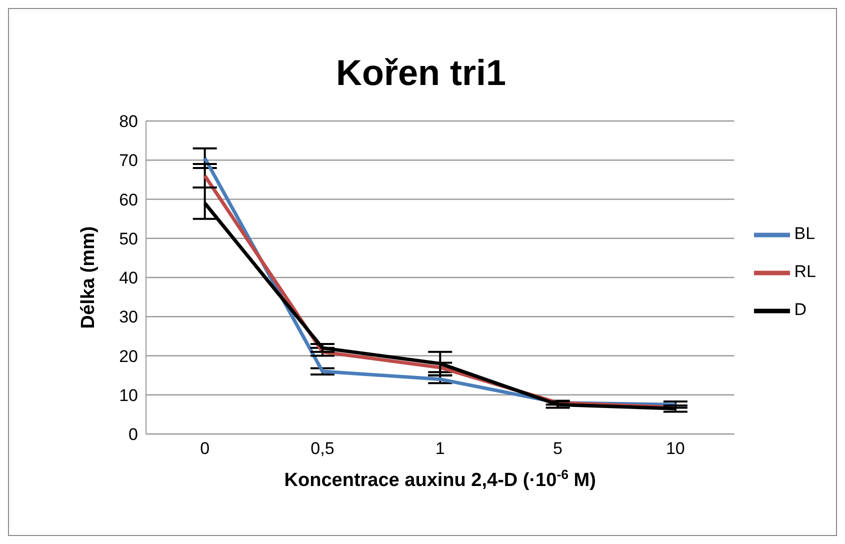 The height and width of the screenshot is (544, 845). I want to click on y-tick-label: 80, so click(128, 122).